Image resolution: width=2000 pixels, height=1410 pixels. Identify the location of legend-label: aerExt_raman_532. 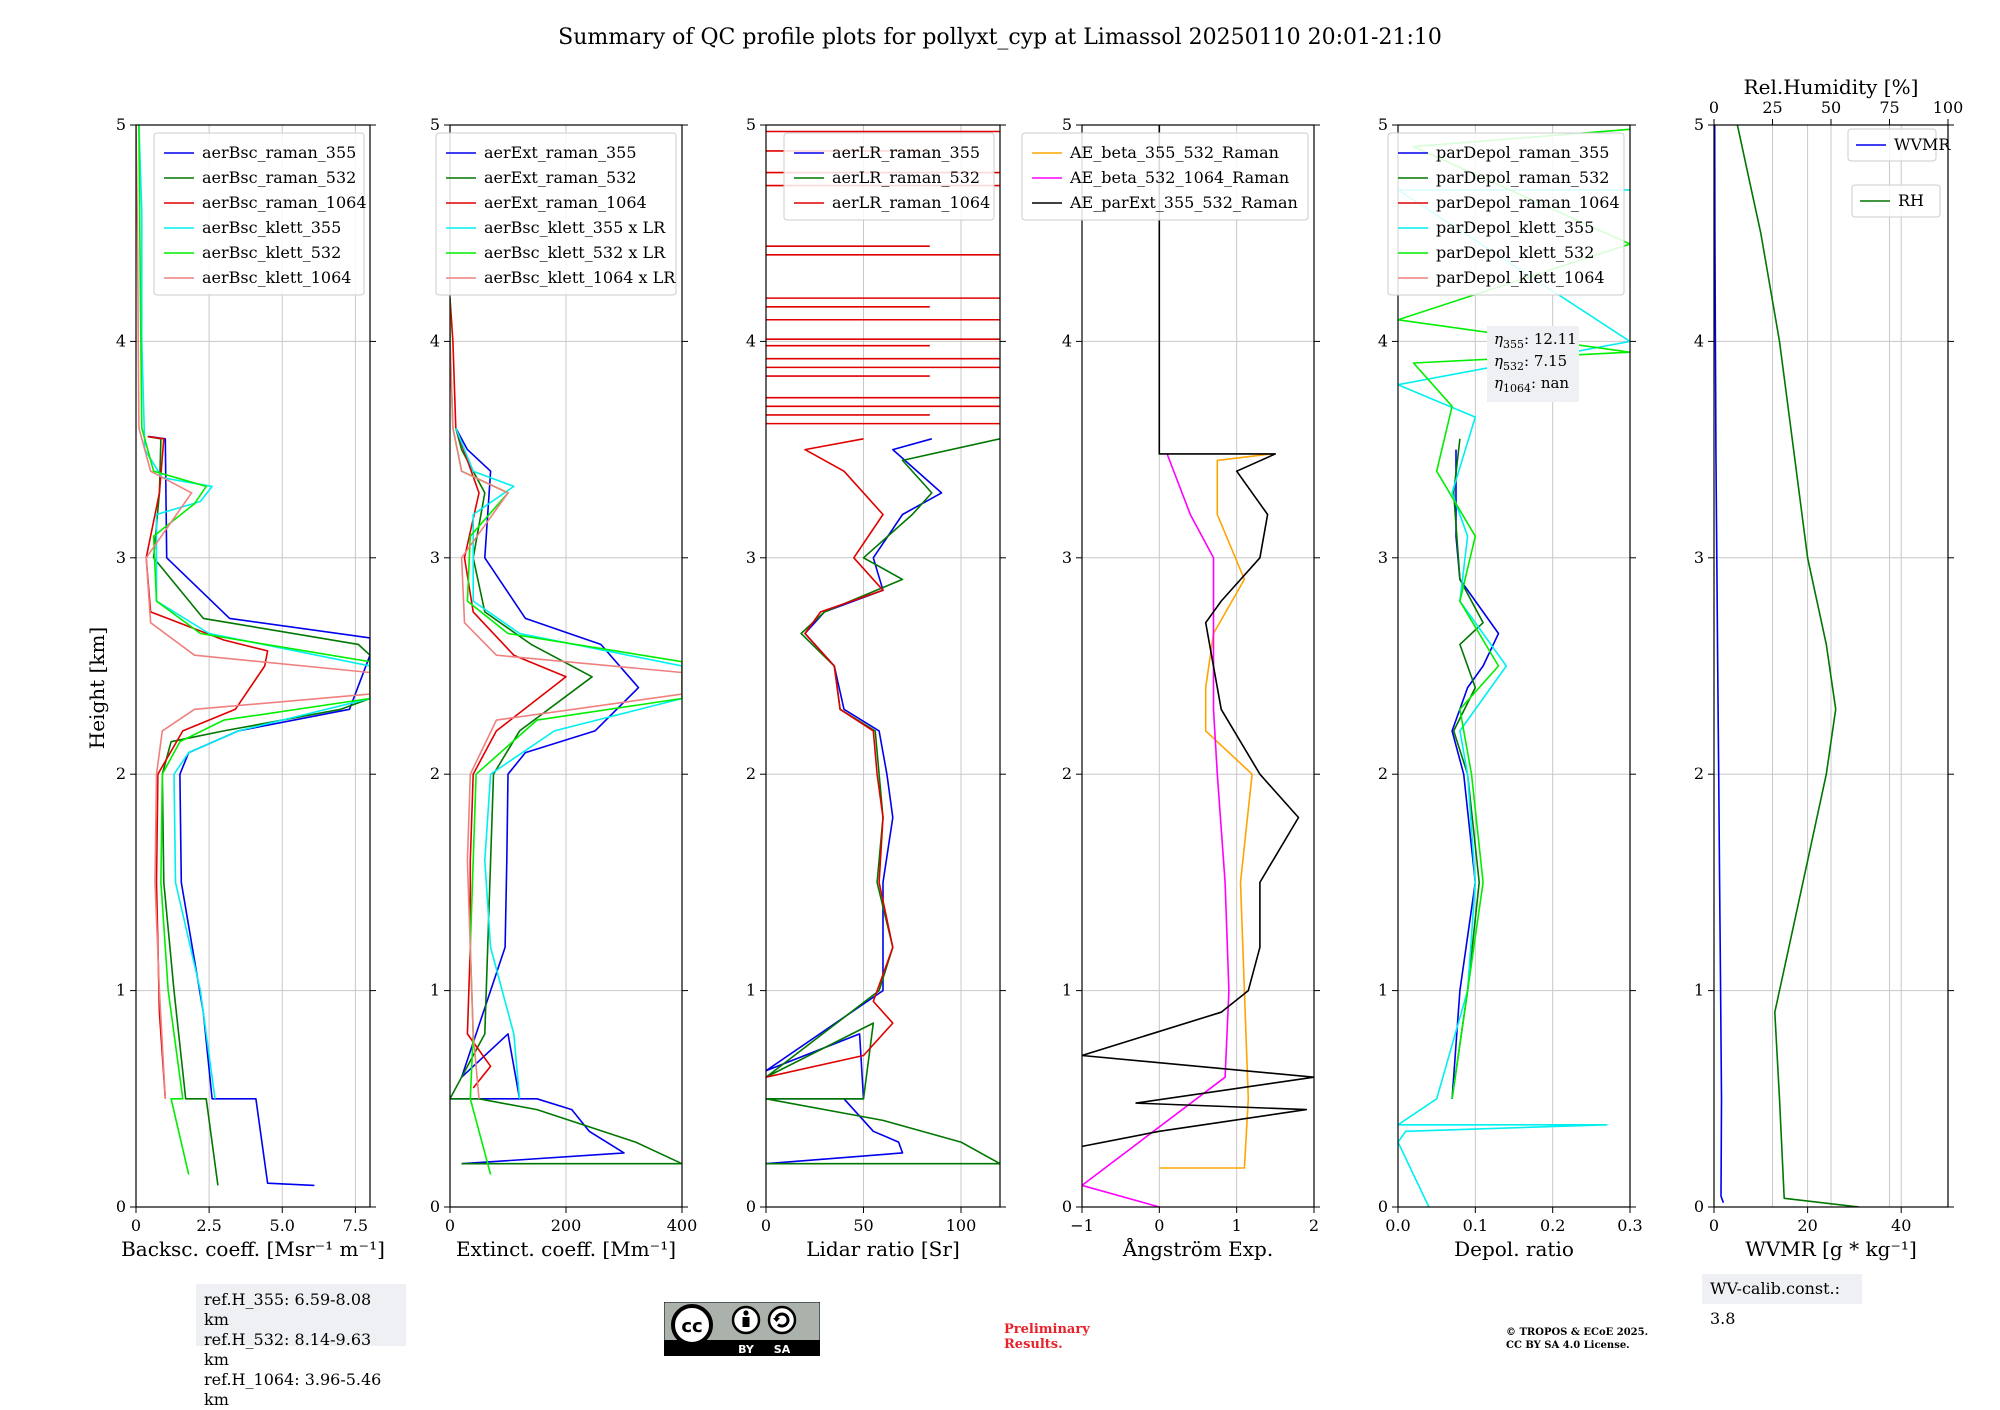
(560, 177).